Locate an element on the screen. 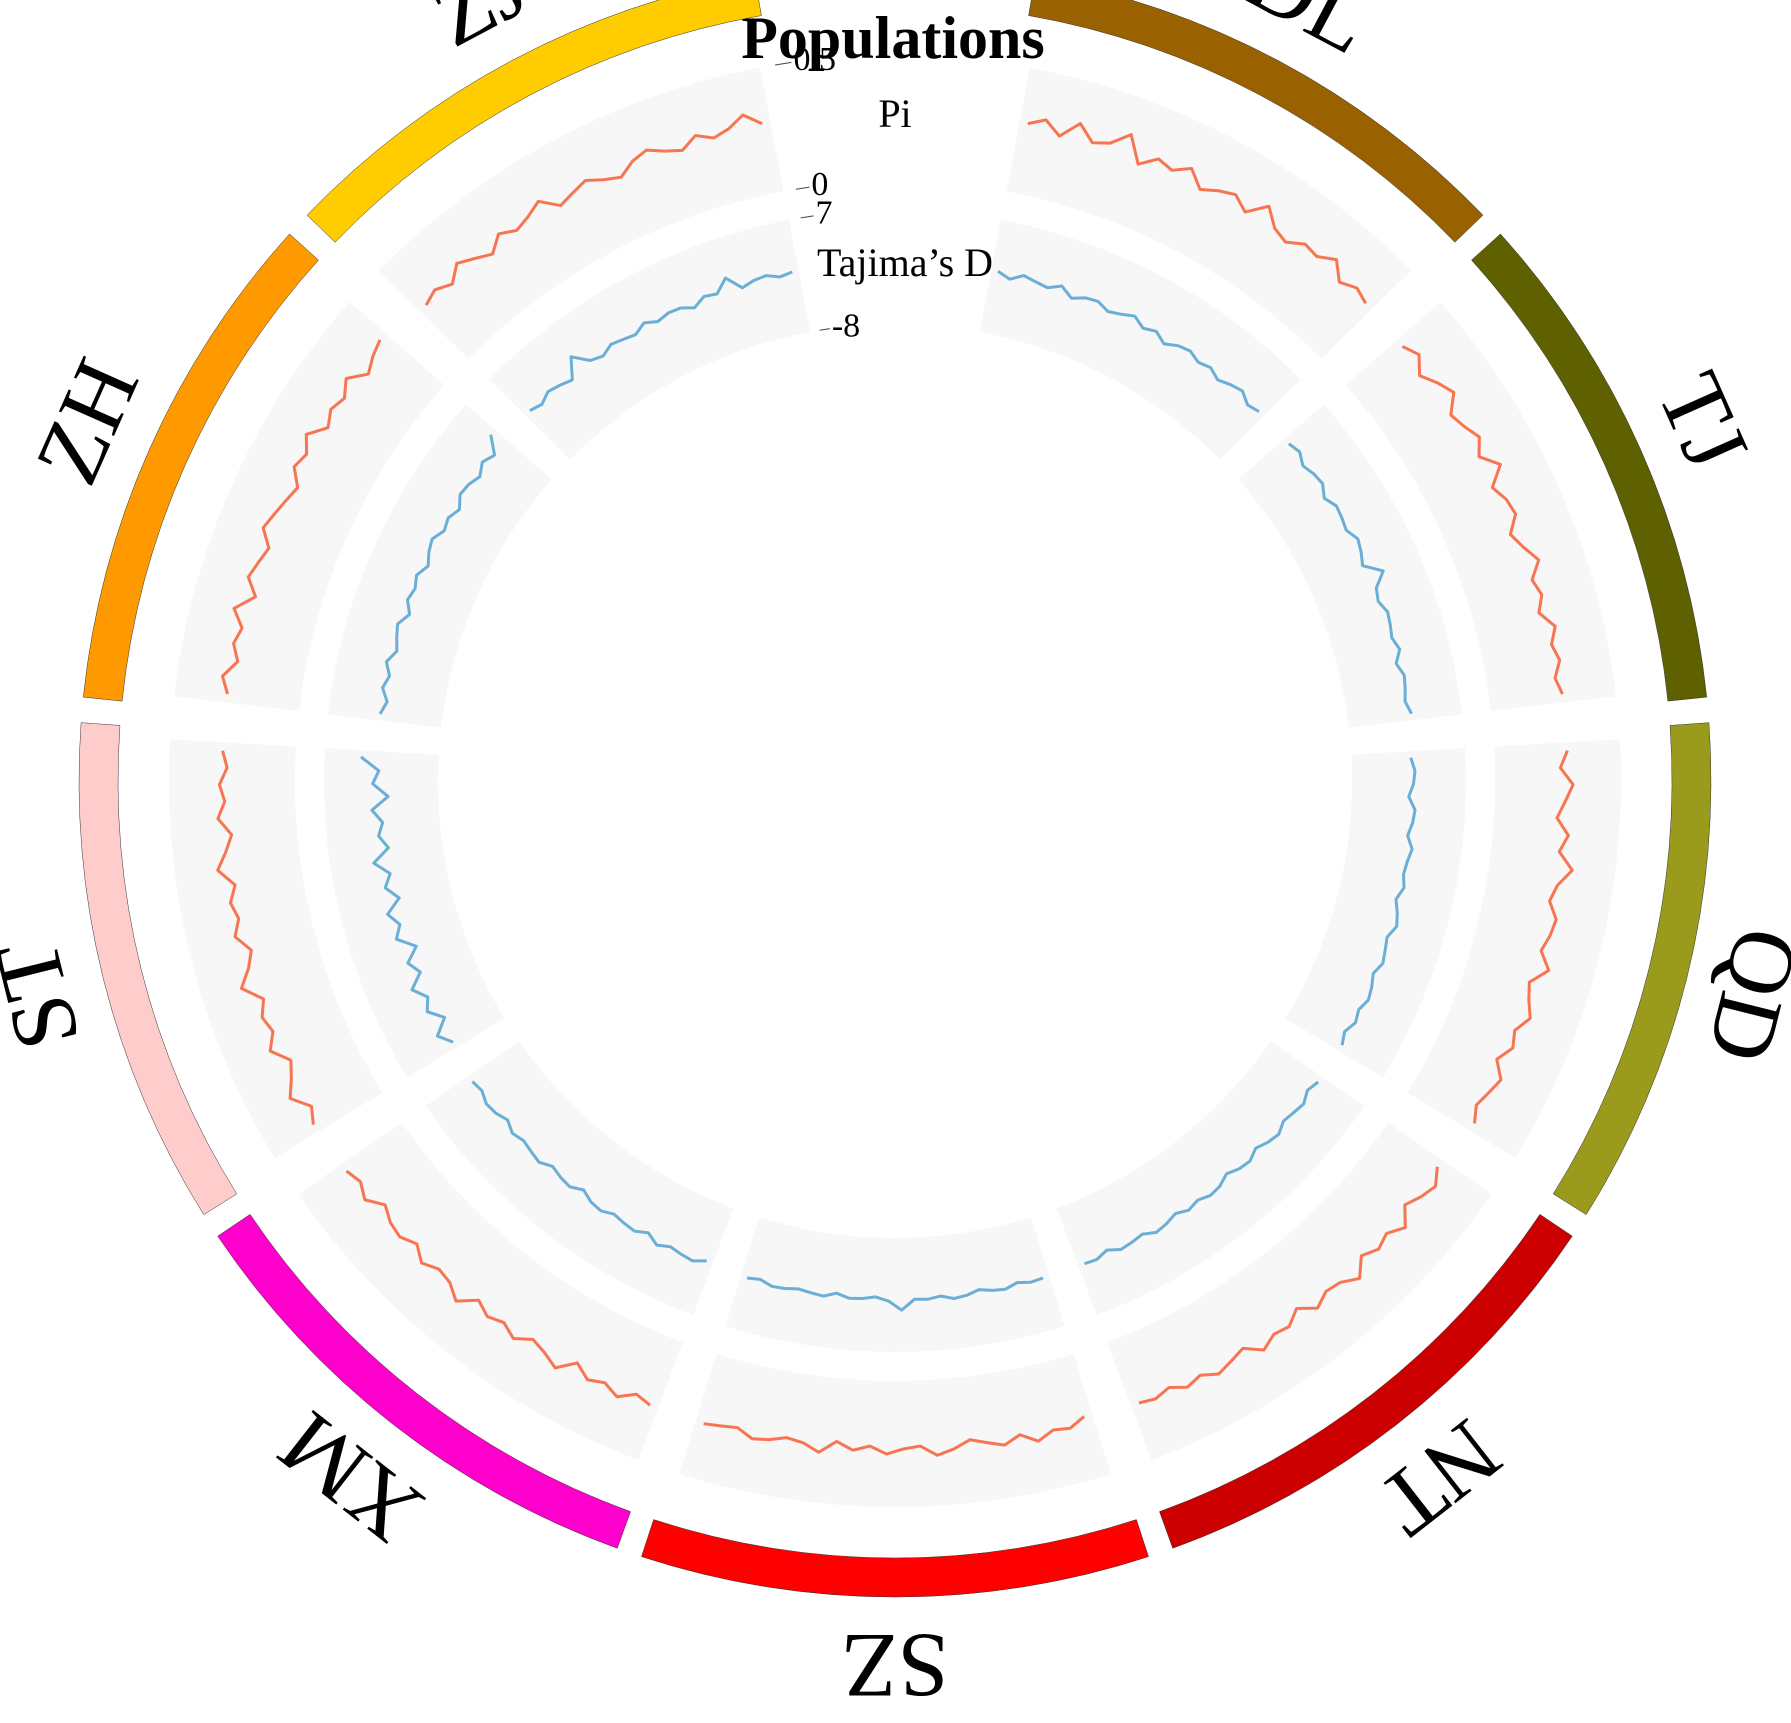  population-label: QD is located at coordinates (1739, 995).